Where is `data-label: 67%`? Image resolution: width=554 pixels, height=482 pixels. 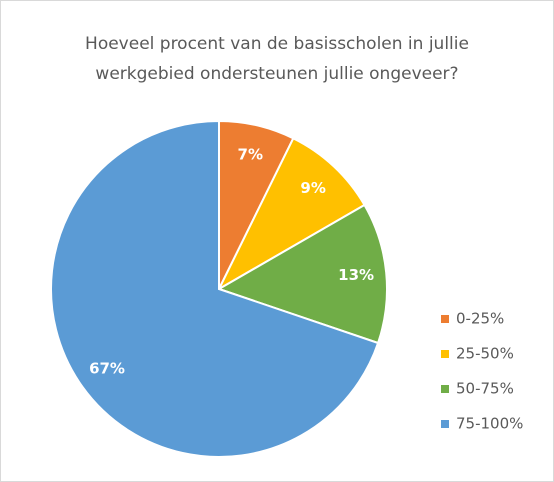 data-label: 67% is located at coordinates (107, 369).